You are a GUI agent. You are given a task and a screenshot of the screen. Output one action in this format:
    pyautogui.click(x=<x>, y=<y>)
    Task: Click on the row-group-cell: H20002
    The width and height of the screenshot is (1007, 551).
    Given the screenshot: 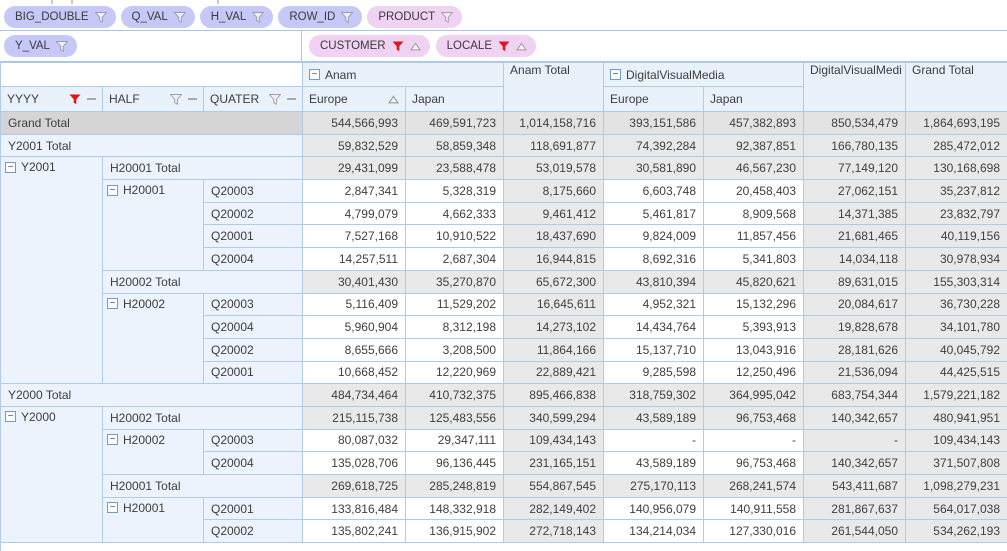 What is the action you would take?
    pyautogui.click(x=153, y=452)
    